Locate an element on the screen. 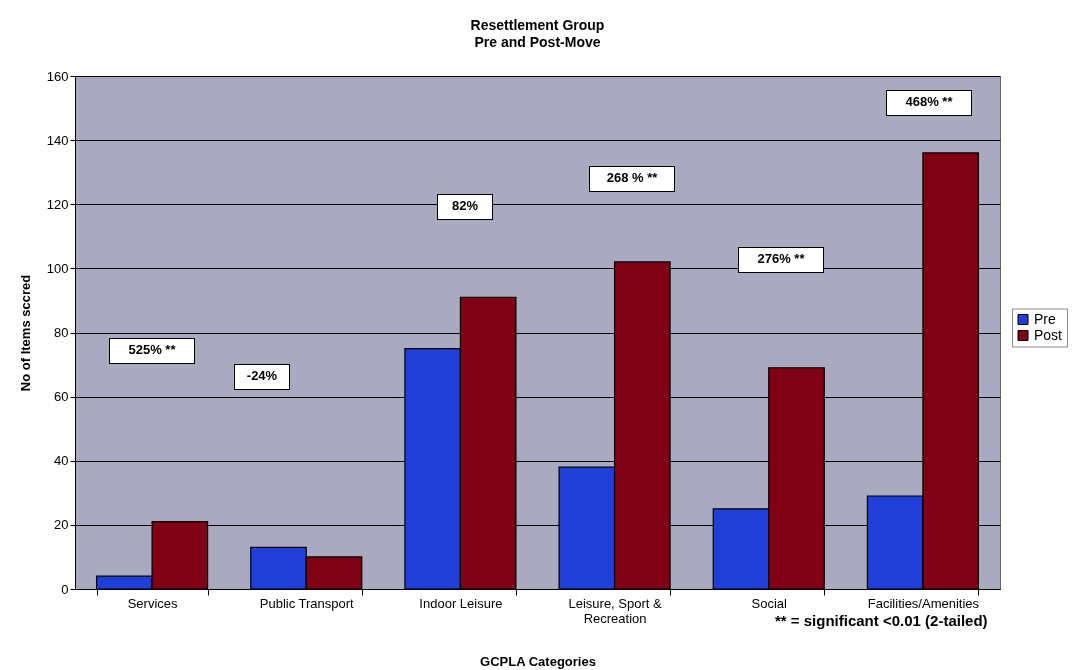 This screenshot has height=670, width=1077. y-tick-label: 120 is located at coordinates (57, 204).